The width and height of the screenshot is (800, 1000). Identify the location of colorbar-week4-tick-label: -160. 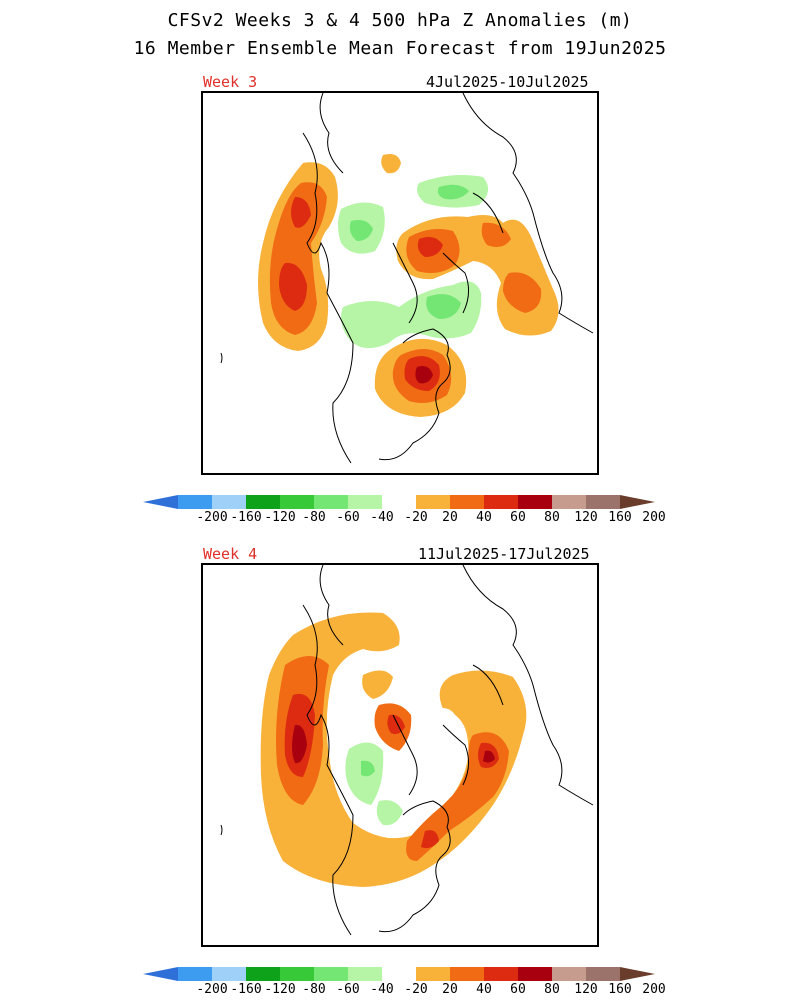
(246, 989).